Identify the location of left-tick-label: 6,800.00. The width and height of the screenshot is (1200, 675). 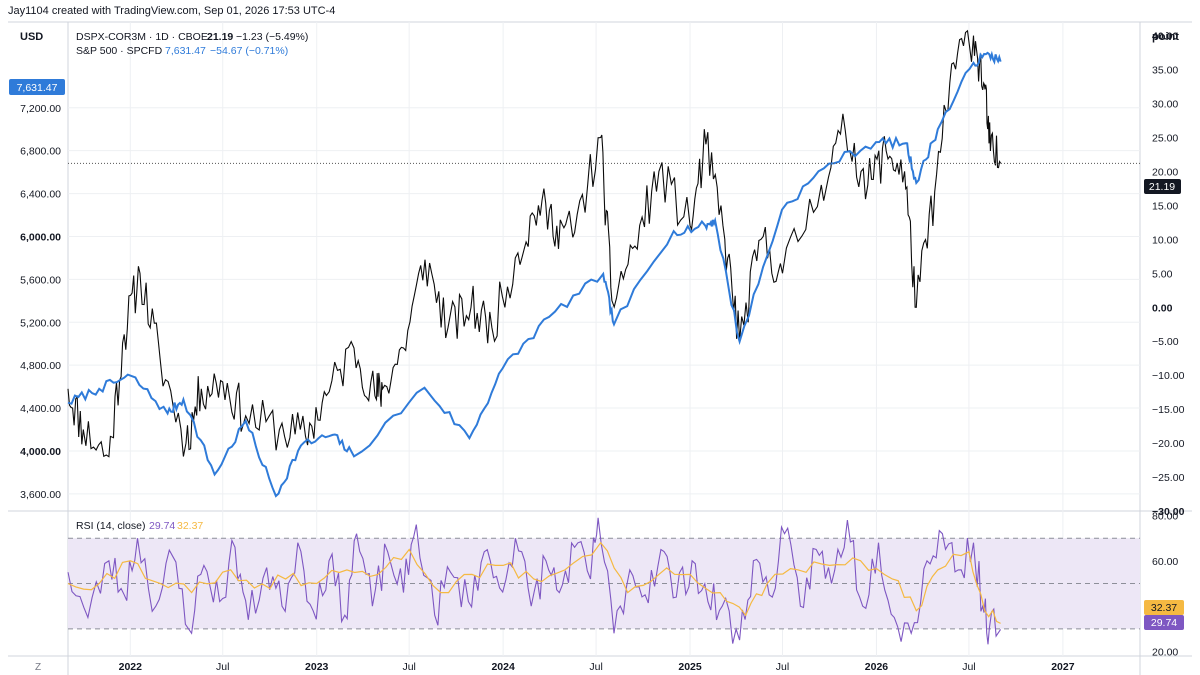
(40, 152).